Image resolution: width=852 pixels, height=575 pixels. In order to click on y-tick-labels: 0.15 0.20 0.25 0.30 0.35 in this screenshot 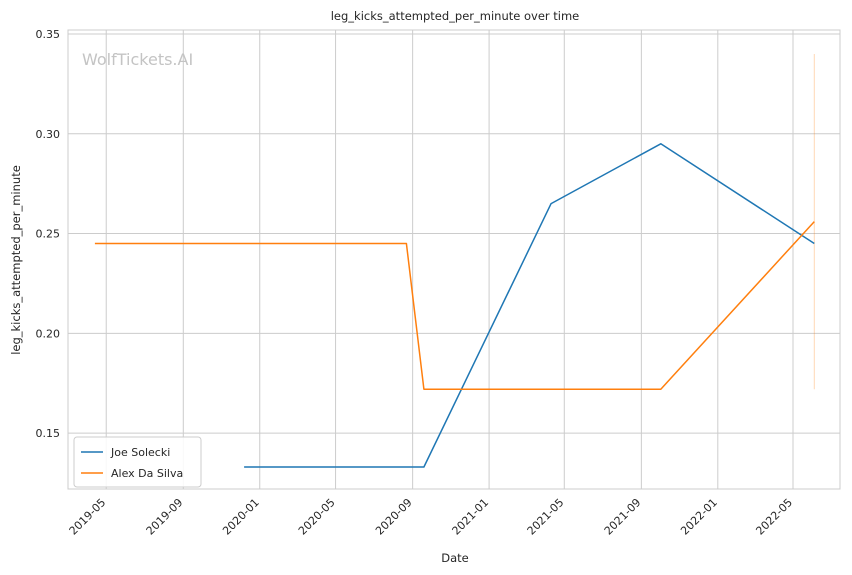, I will do `click(48, 234)`.